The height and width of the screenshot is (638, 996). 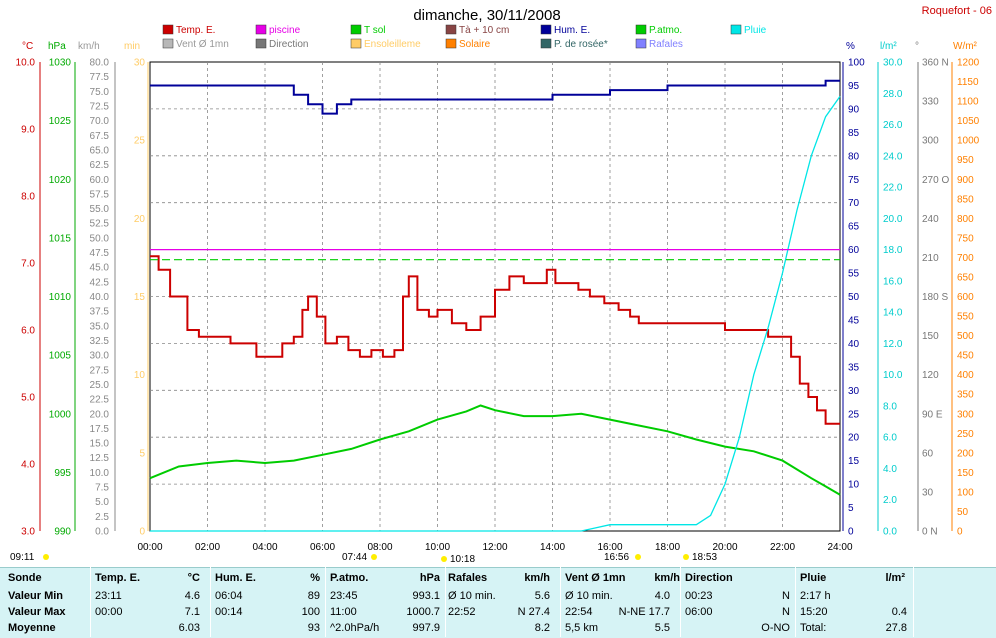 I want to click on table-header: Temp. E., so click(x=118, y=578).